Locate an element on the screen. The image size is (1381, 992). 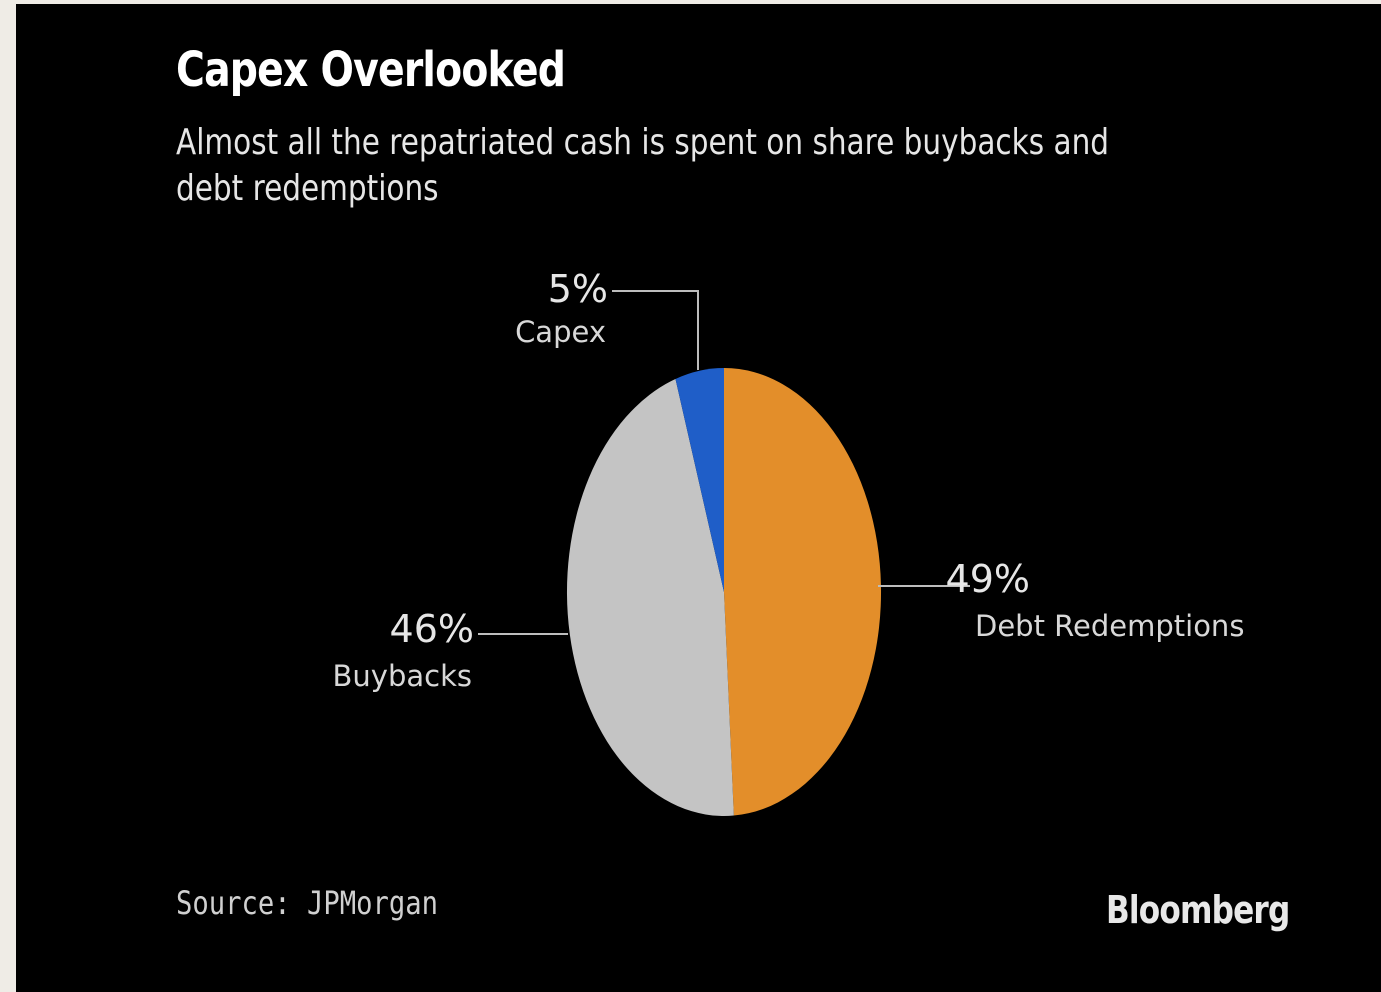
slice-value-label-debt-redemptions: 49% is located at coordinates (988, 579).